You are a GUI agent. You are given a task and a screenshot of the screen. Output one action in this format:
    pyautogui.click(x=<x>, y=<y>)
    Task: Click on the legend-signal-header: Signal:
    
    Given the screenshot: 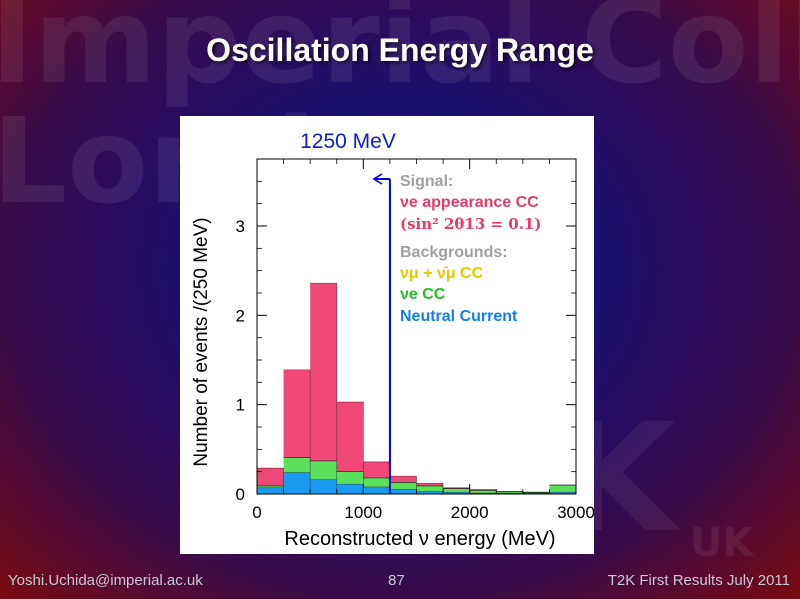 What is the action you would take?
    pyautogui.click(x=426, y=181)
    